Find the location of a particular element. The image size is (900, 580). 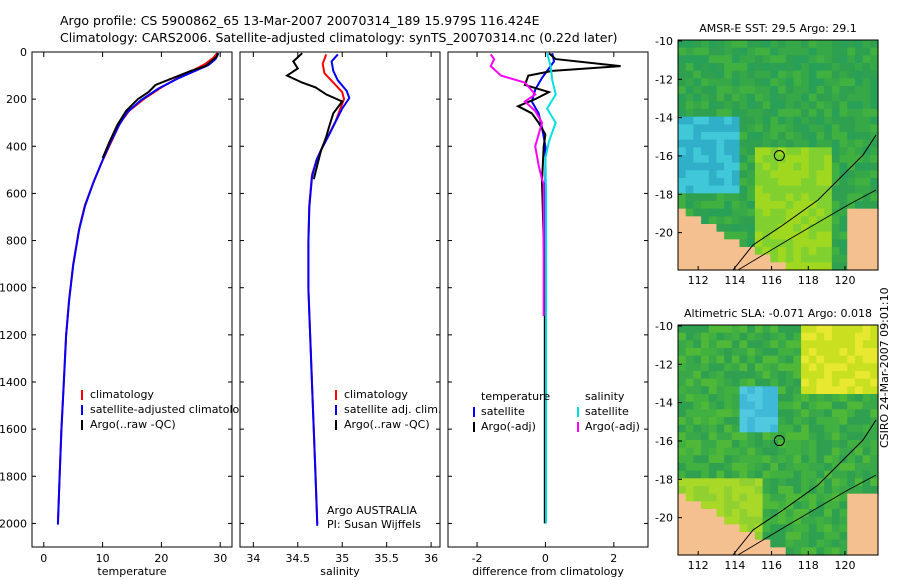

sla_map-xtick-label: 116 is located at coordinates (771, 565).